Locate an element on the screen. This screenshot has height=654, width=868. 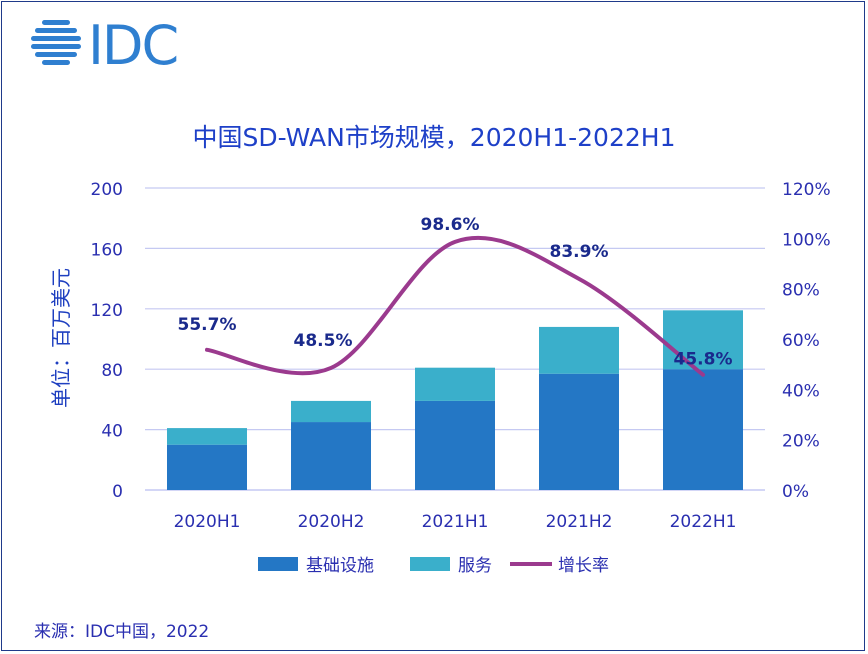
idc-globe-icon is located at coordinates (56, 42).